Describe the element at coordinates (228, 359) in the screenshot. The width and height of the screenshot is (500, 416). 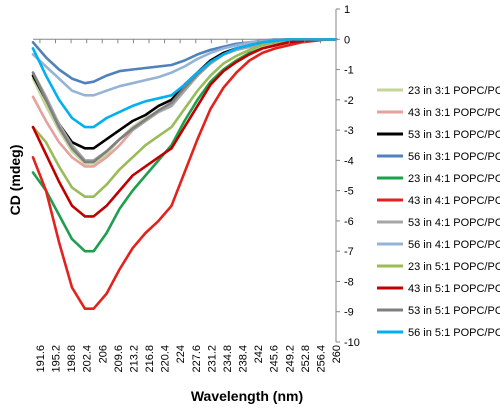
I see `x-tick-label: 234.8` at that location.